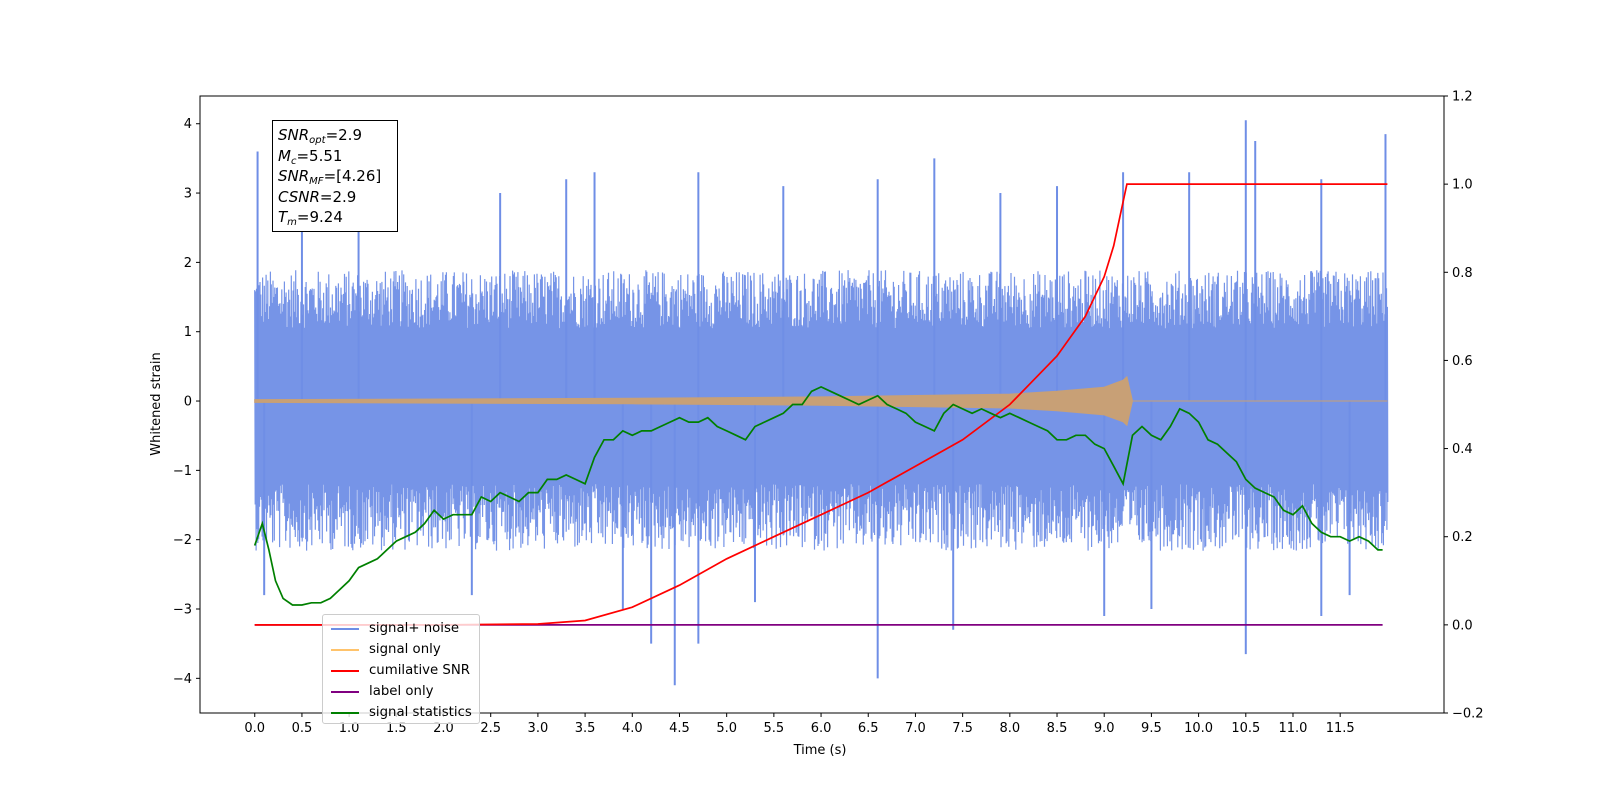  I want to click on y2-tick-label: −0.2, so click(1468, 714).